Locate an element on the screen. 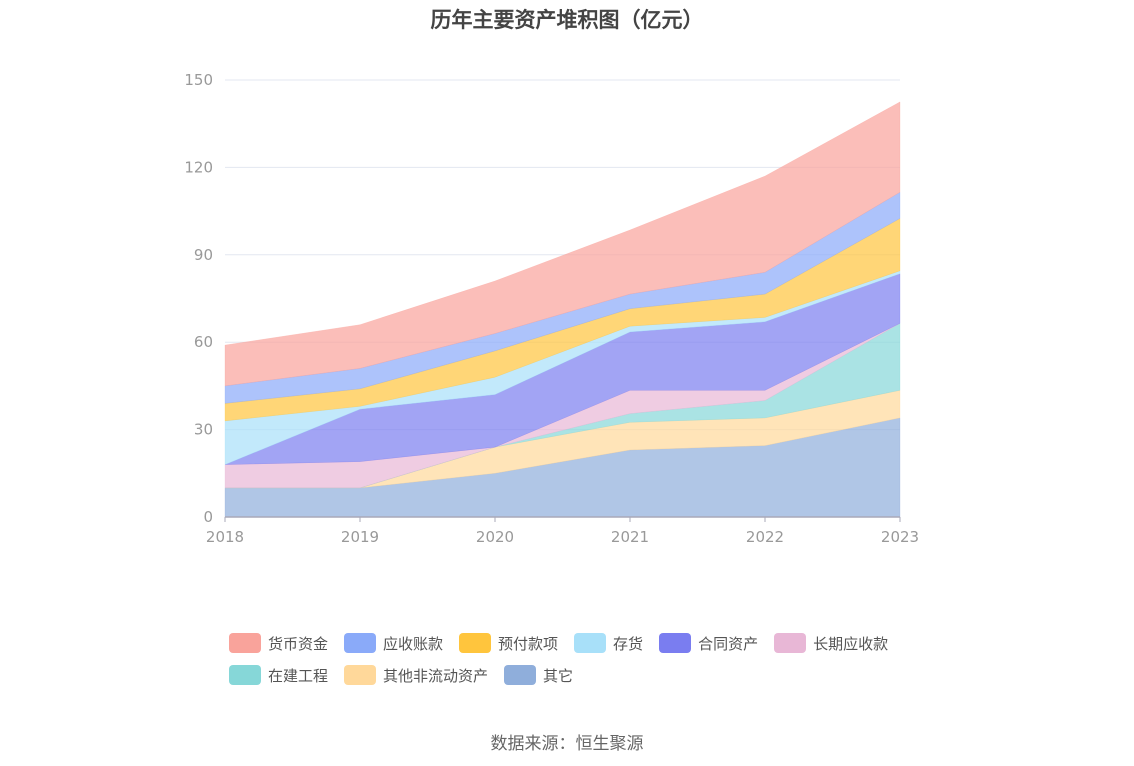 The height and width of the screenshot is (766, 1134). legend-label: 其他非流动资产 is located at coordinates (436, 675).